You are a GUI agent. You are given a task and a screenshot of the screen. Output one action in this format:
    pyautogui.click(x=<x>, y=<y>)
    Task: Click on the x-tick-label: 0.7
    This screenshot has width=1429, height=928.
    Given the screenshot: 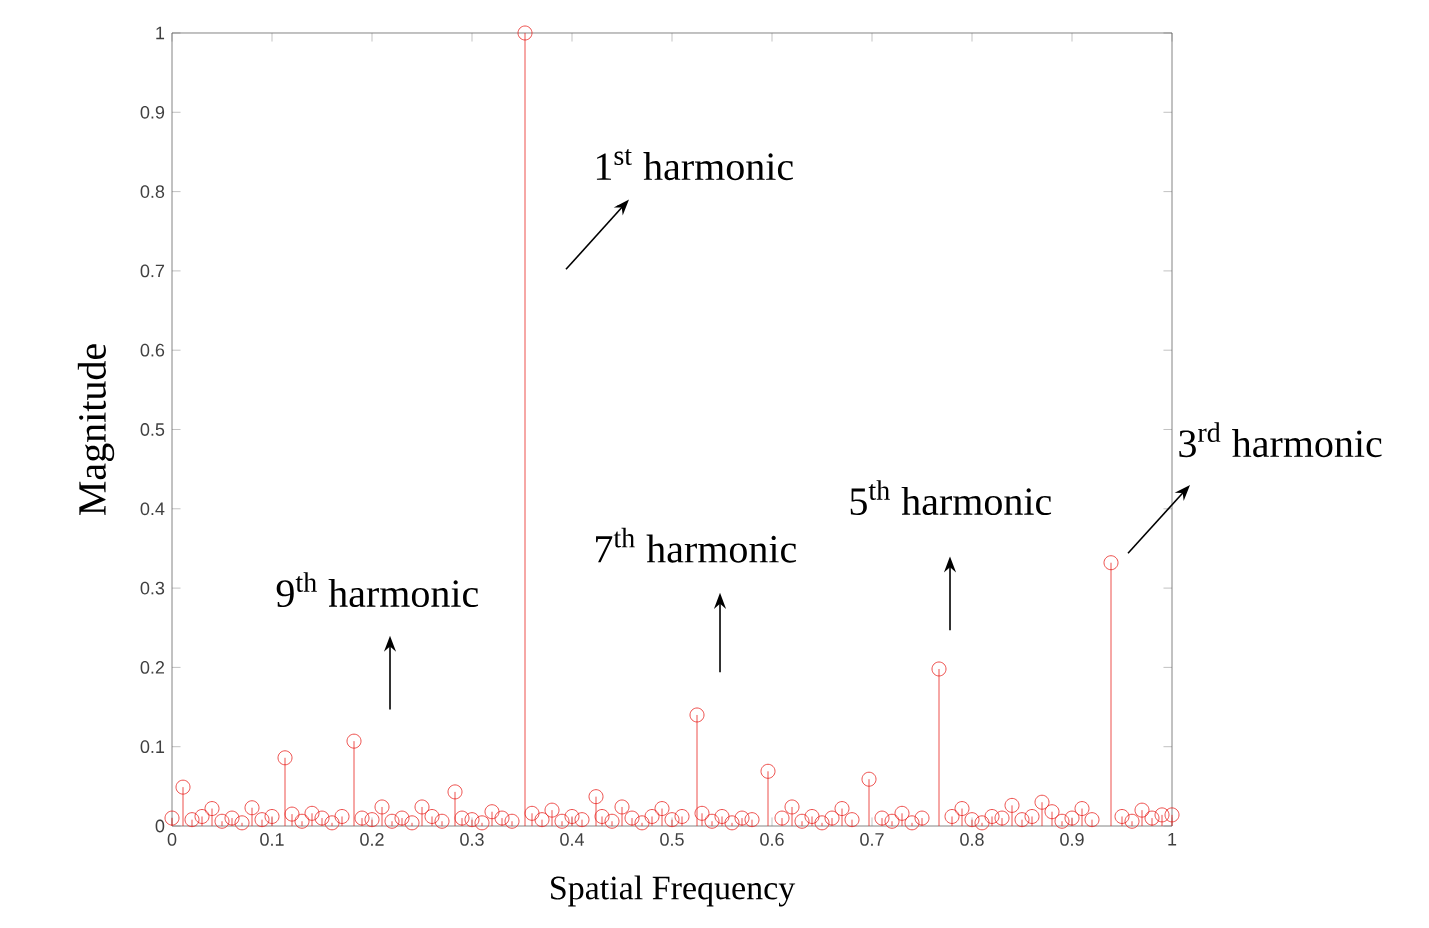 What is the action you would take?
    pyautogui.click(x=872, y=839)
    